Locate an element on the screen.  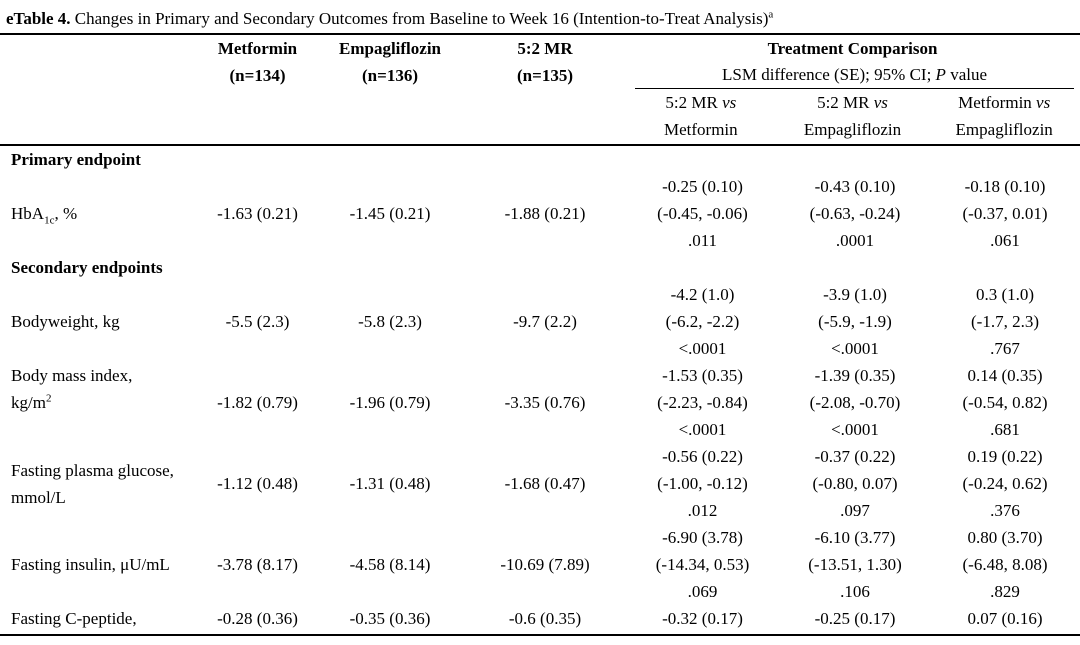
comparison-cell: 0.3 (1.0) (-1.7, 2.3) .767 is located at coordinates (1005, 321).